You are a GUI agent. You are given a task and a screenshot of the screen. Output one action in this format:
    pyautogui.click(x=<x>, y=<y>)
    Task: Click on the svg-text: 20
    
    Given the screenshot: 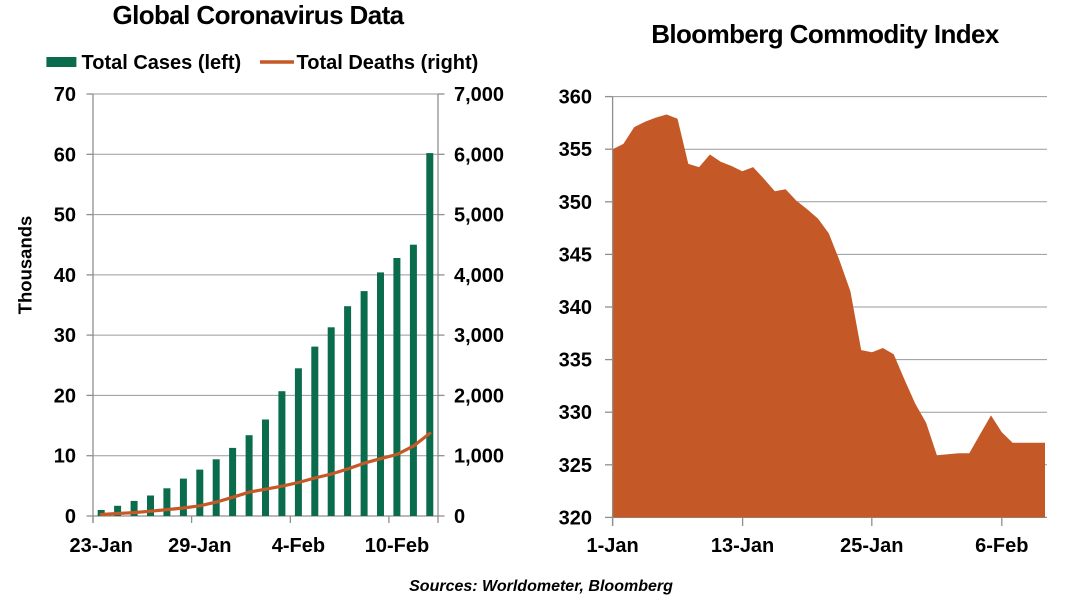 What is the action you would take?
    pyautogui.click(x=65, y=396)
    